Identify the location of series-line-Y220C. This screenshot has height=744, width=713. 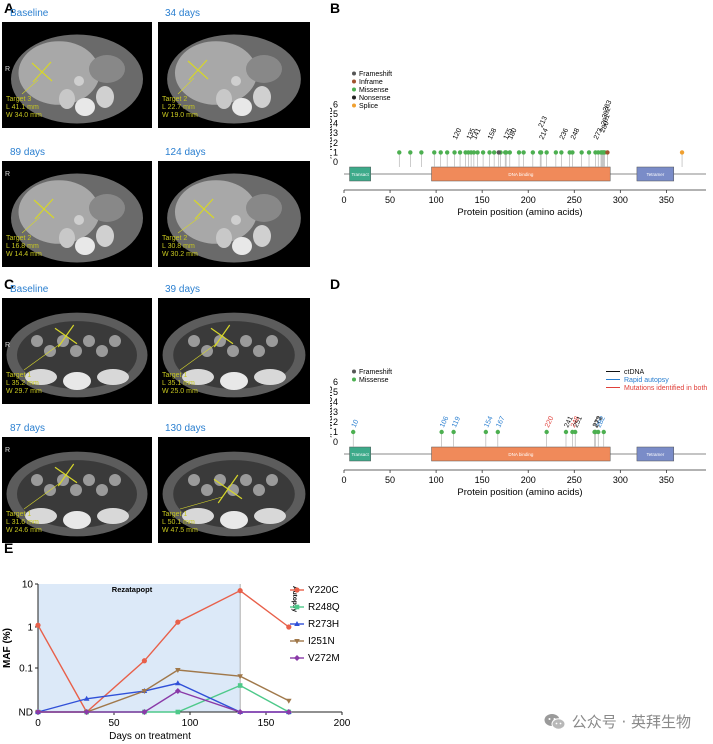
(163, 651).